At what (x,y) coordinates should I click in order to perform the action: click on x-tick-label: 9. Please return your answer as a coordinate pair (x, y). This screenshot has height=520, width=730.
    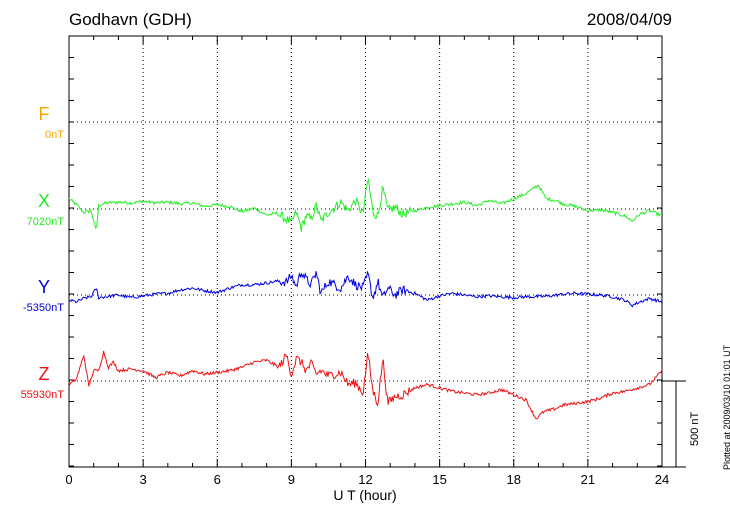
    Looking at the image, I should click on (291, 479).